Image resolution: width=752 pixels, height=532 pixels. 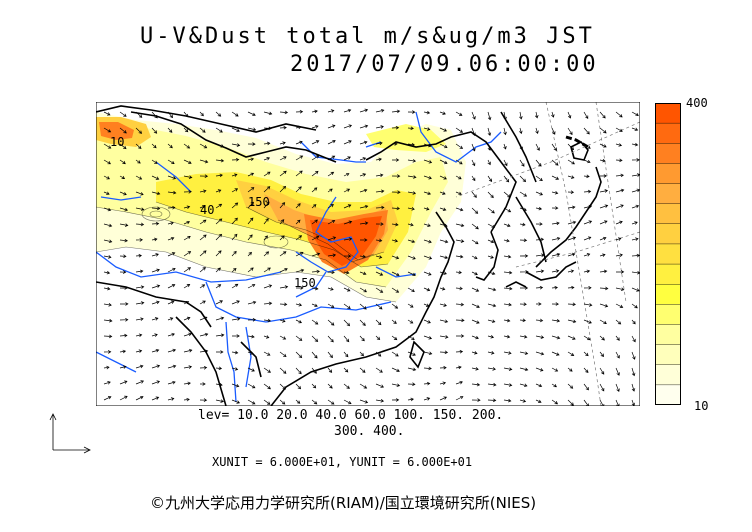 What do you see at coordinates (668, 254) in the screenshot?
I see `colorbar` at bounding box center [668, 254].